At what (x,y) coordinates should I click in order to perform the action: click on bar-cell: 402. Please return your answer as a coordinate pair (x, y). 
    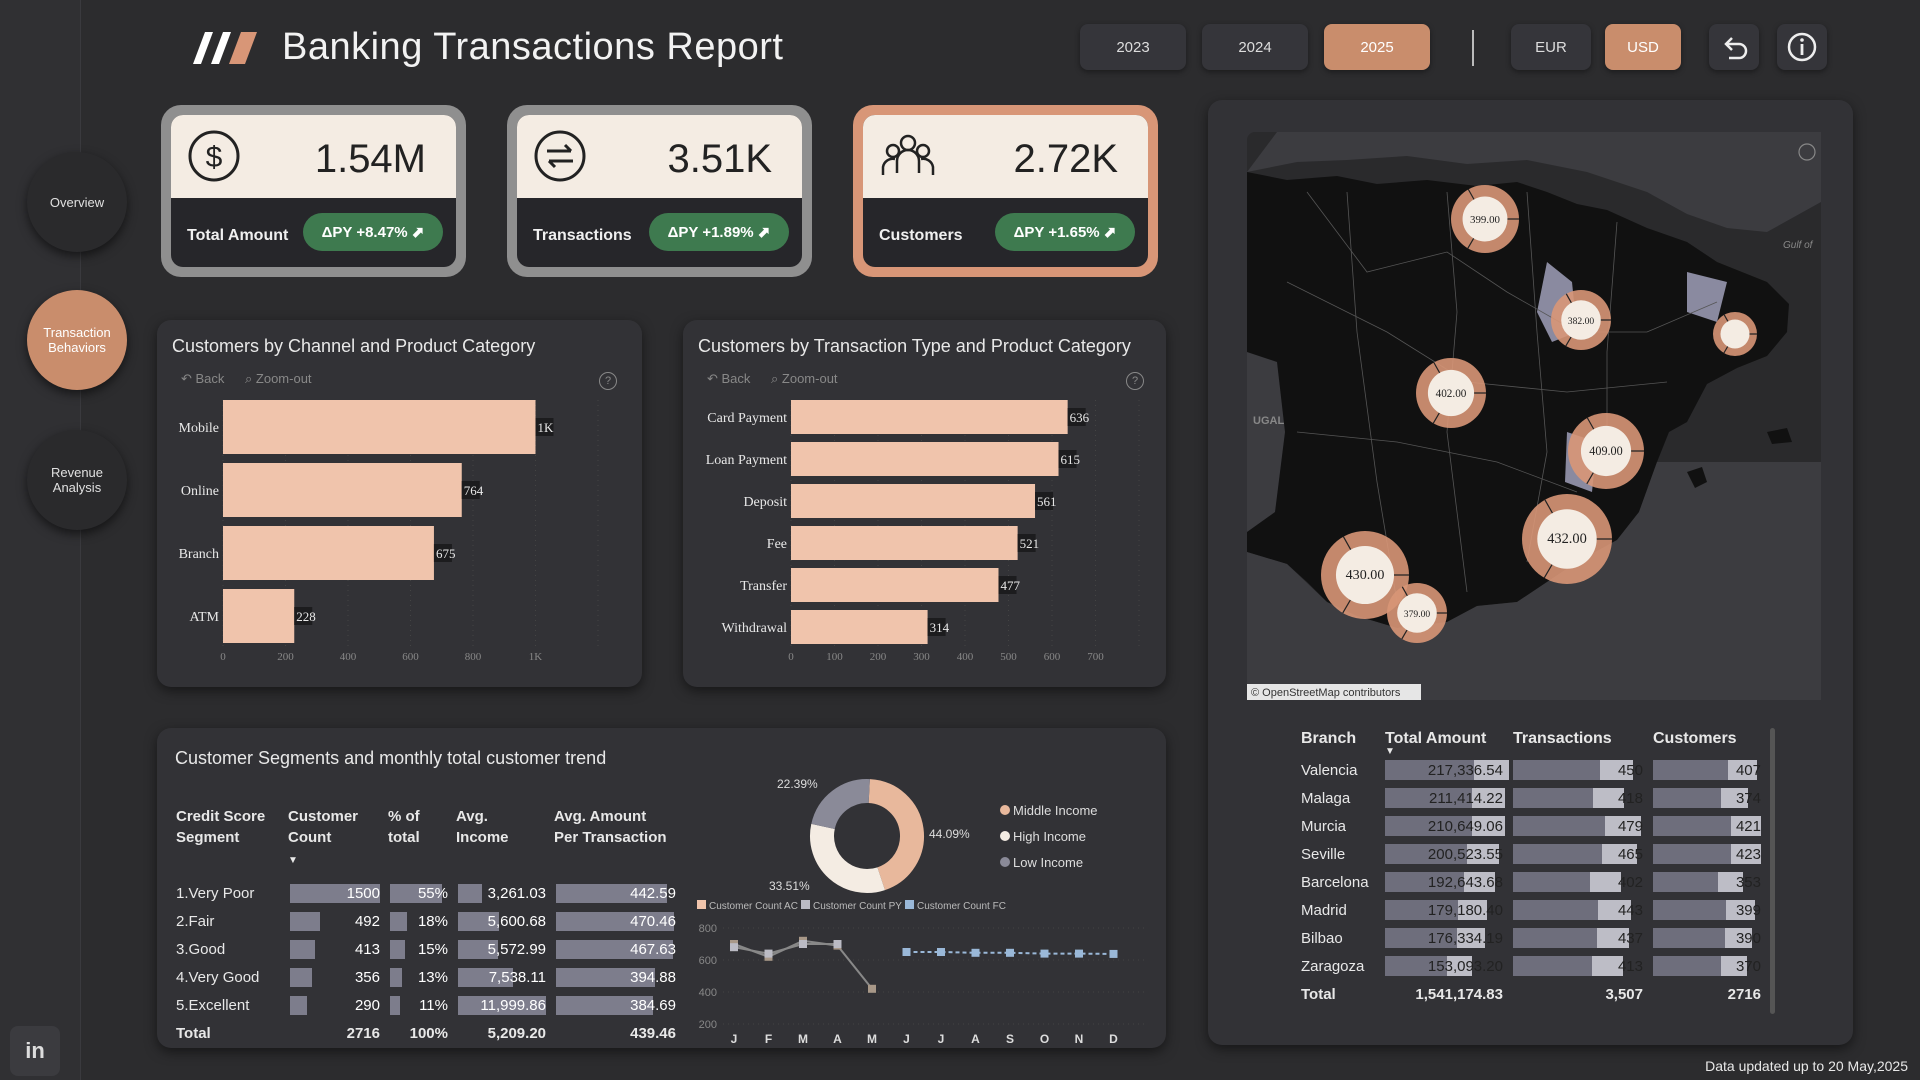
    Looking at the image, I should click on (1579, 882).